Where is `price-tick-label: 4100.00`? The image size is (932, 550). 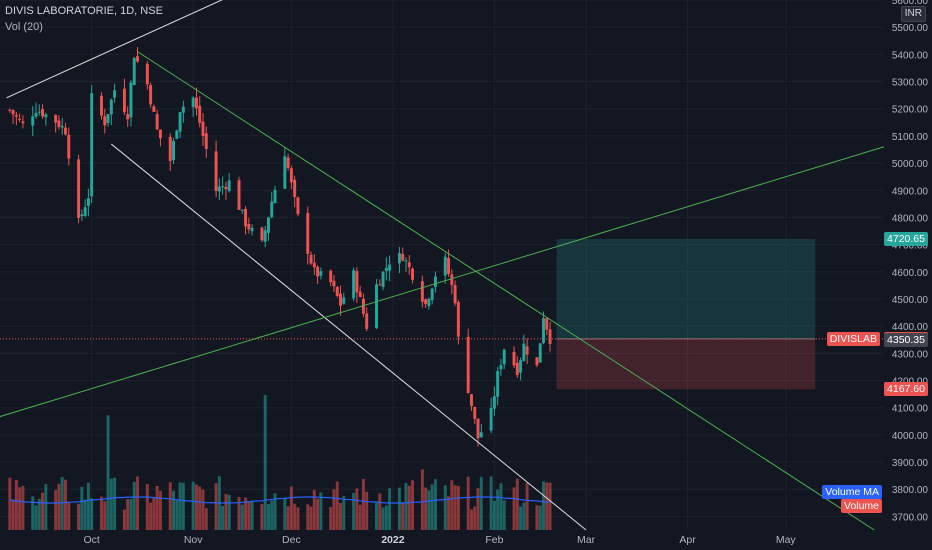 price-tick-label: 4100.00 is located at coordinates (910, 409).